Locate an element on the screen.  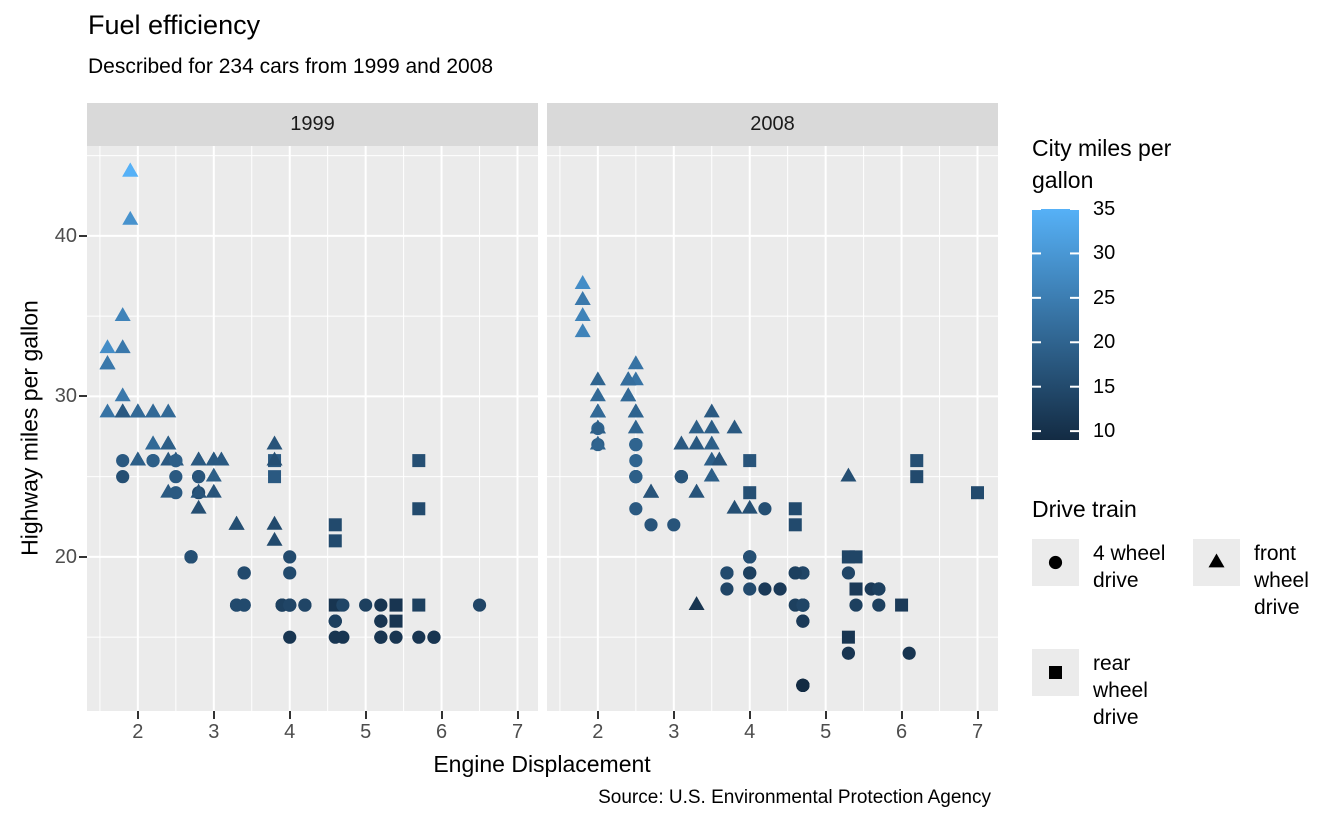
legend-key-rear-wheel is located at coordinates (1055, 672).